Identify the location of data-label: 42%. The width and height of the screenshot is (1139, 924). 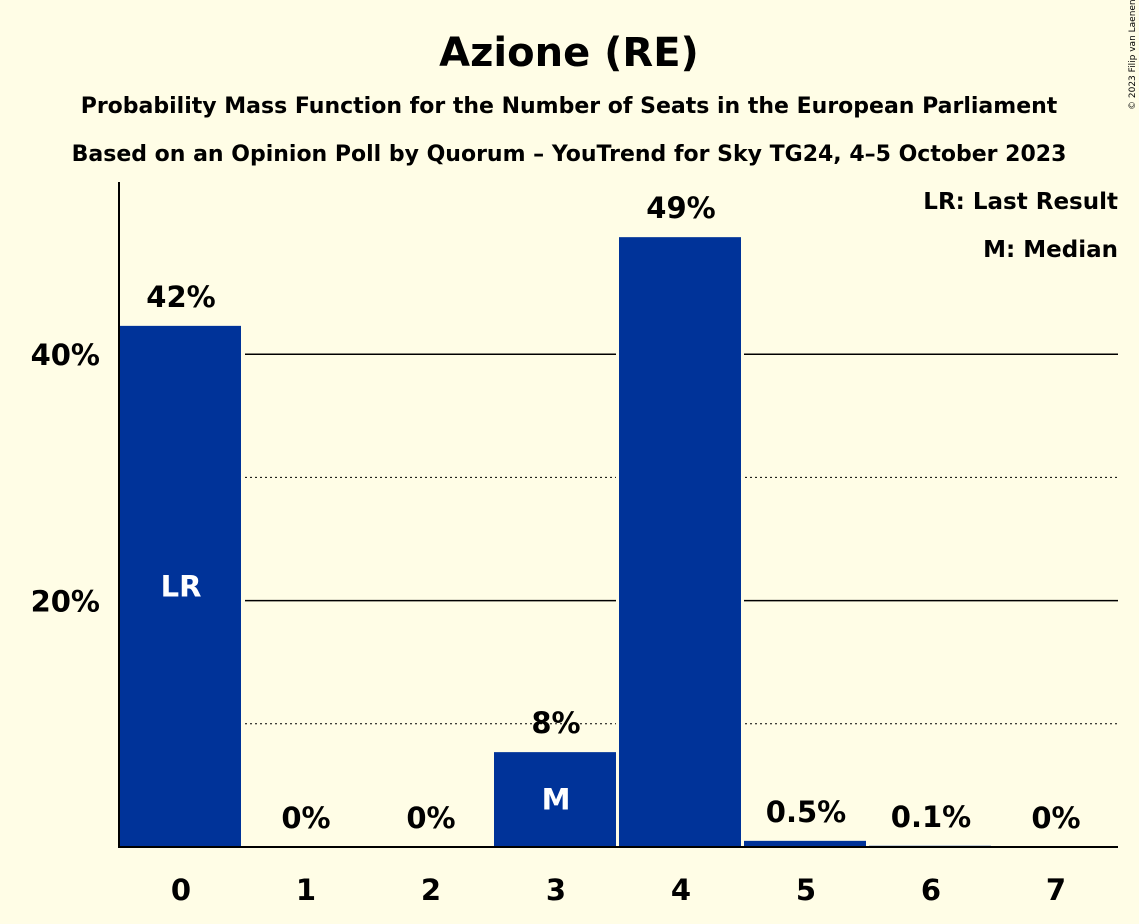
(180, 297).